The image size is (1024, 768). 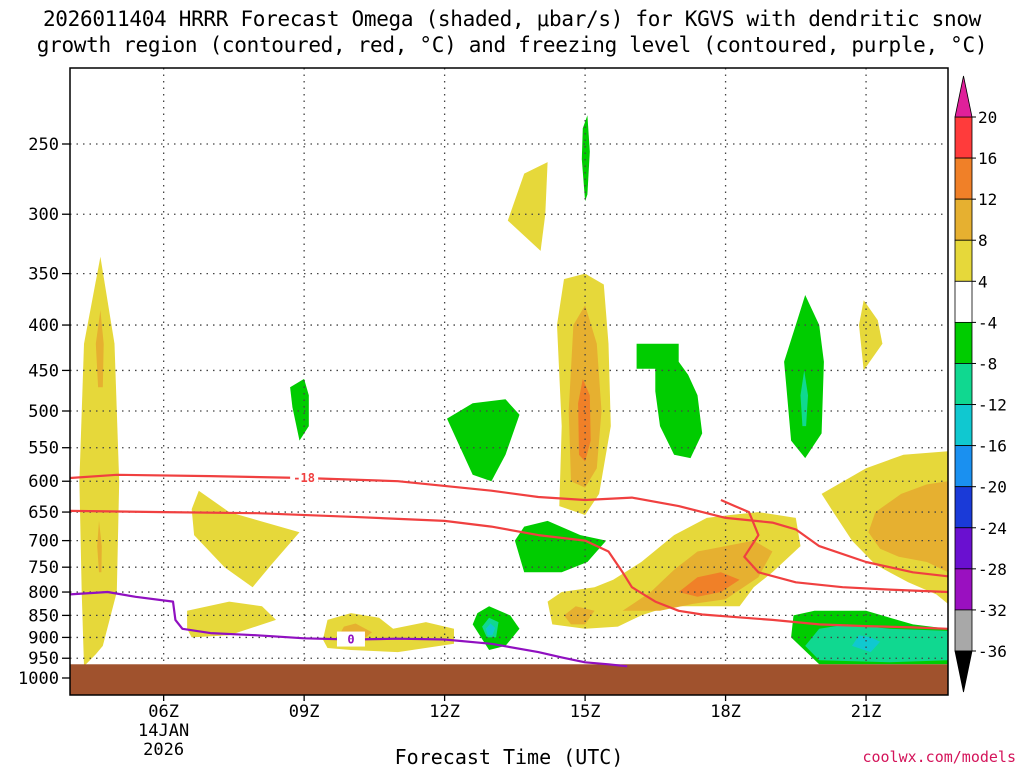 I want to click on omega-region-rise-15z-low-core, so click(x=579, y=615).